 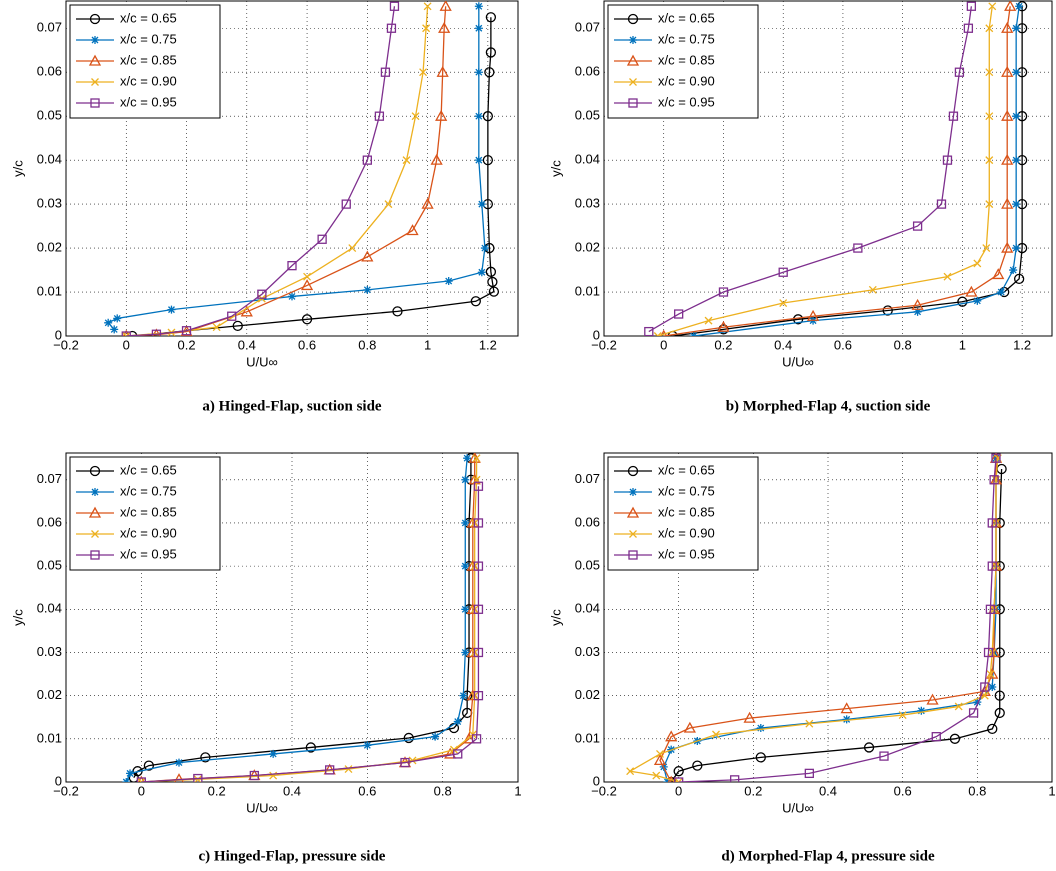 What do you see at coordinates (903, 790) in the screenshot?
I see `x-tick-label: 0.6` at bounding box center [903, 790].